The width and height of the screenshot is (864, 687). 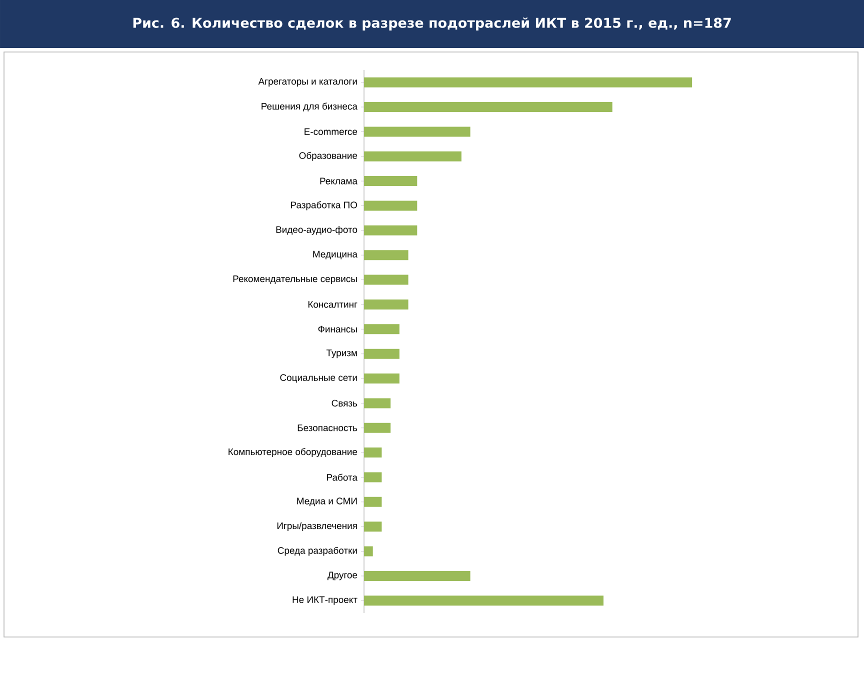 I want to click on y-tick-label: Рекомендательные сервисы, so click(x=295, y=280).